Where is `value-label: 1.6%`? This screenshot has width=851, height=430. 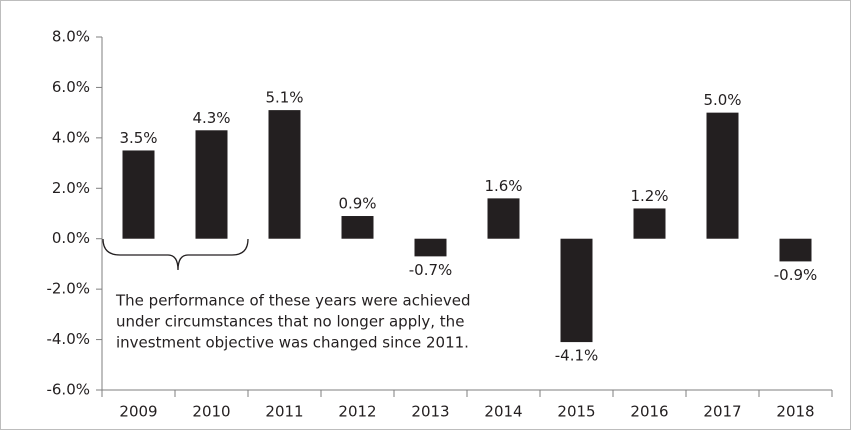 value-label: 1.6% is located at coordinates (503, 186).